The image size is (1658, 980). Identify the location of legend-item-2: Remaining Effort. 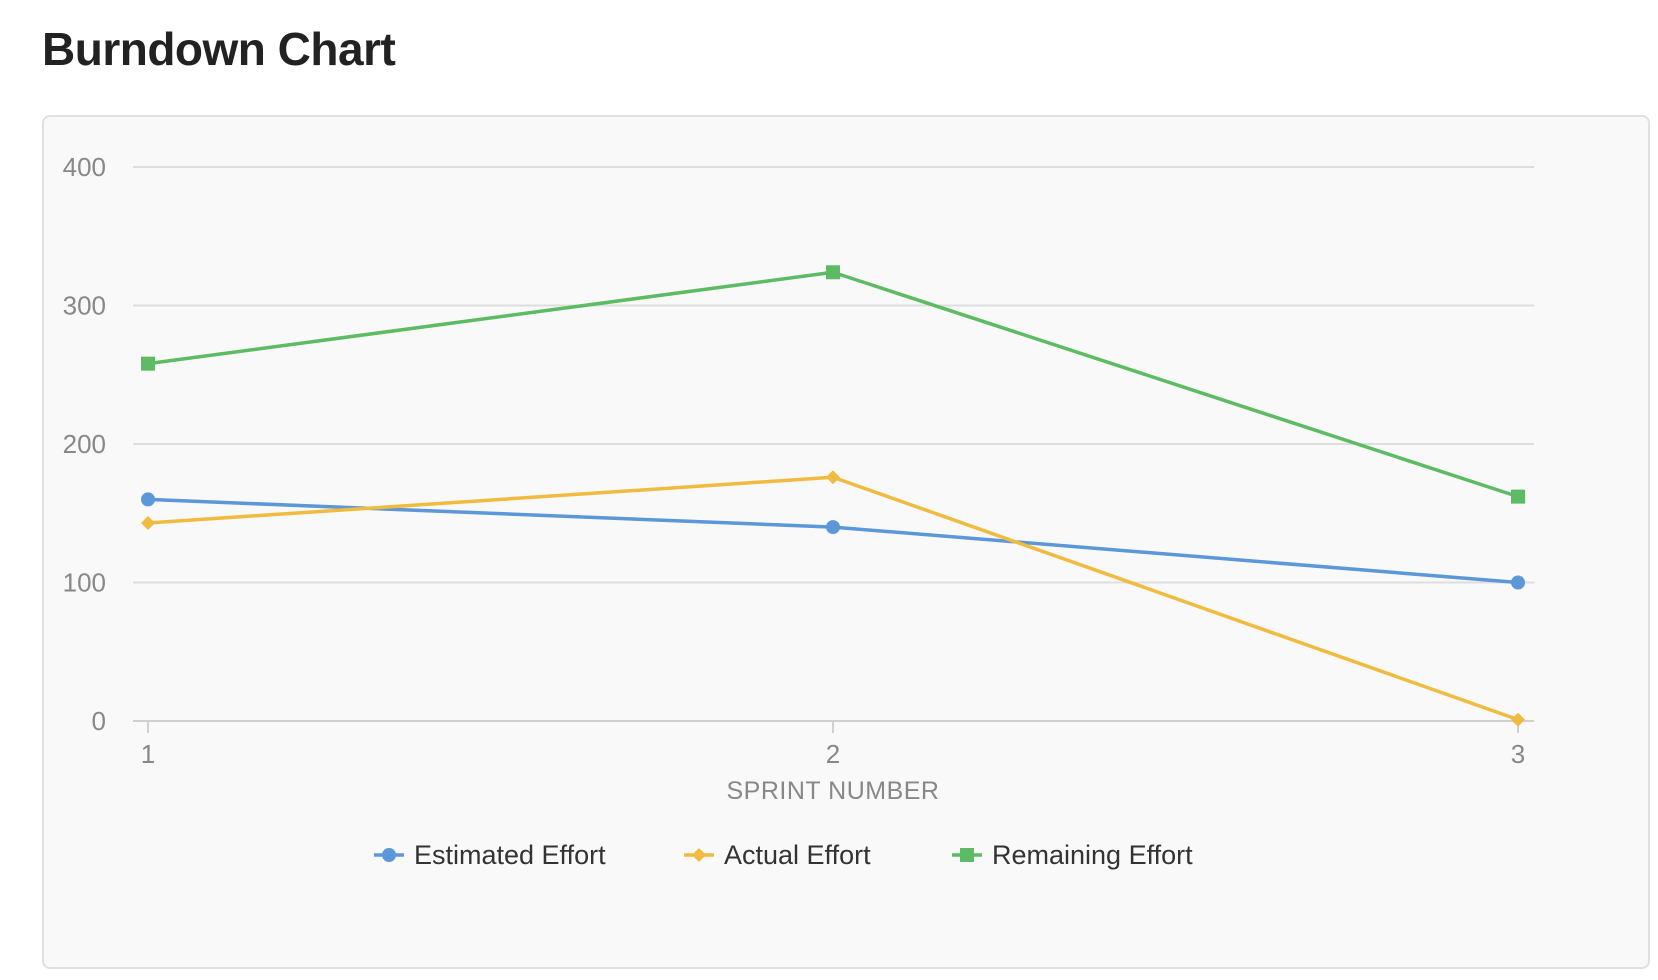
(1072, 855).